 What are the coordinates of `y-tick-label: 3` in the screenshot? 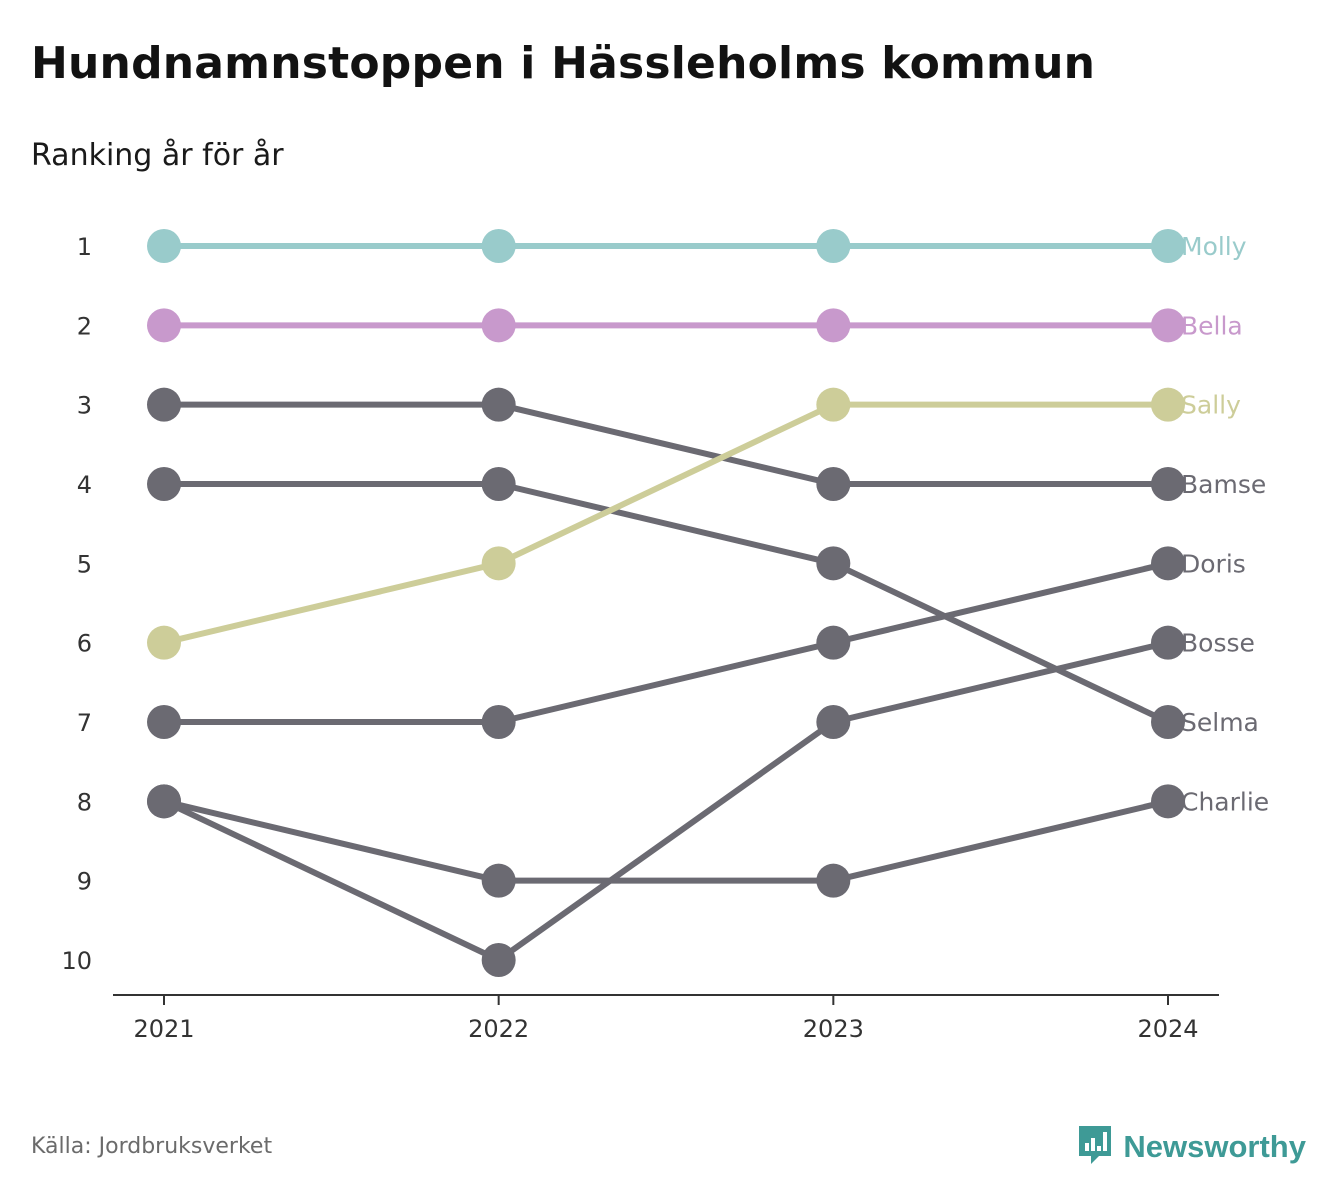 It's located at (84, 406).